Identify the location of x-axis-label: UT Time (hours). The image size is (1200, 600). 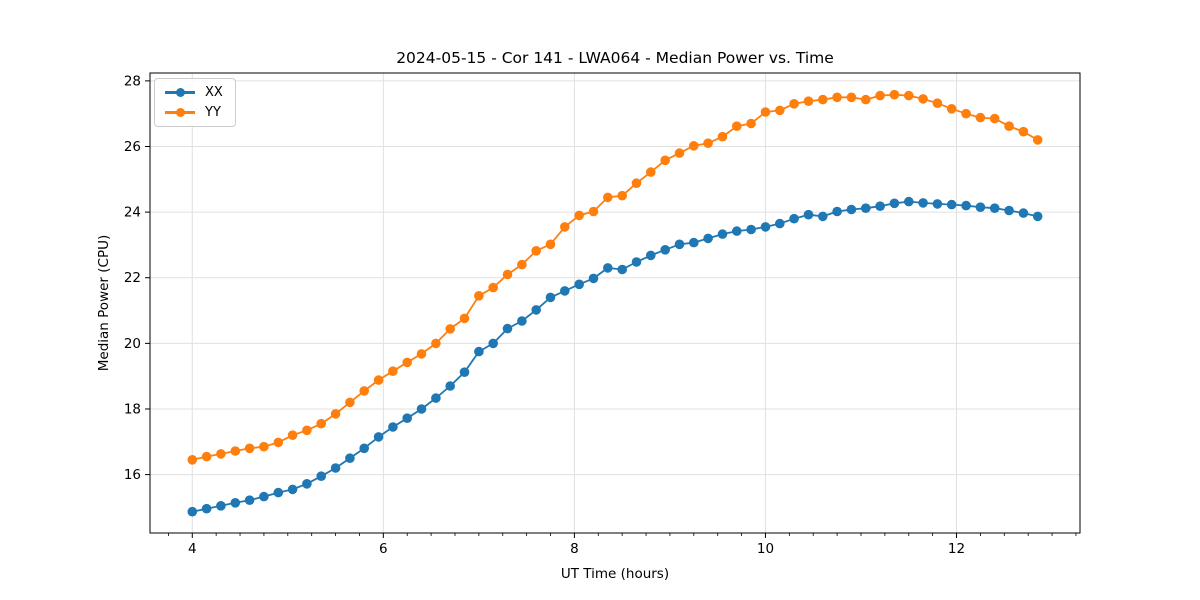
(615, 574).